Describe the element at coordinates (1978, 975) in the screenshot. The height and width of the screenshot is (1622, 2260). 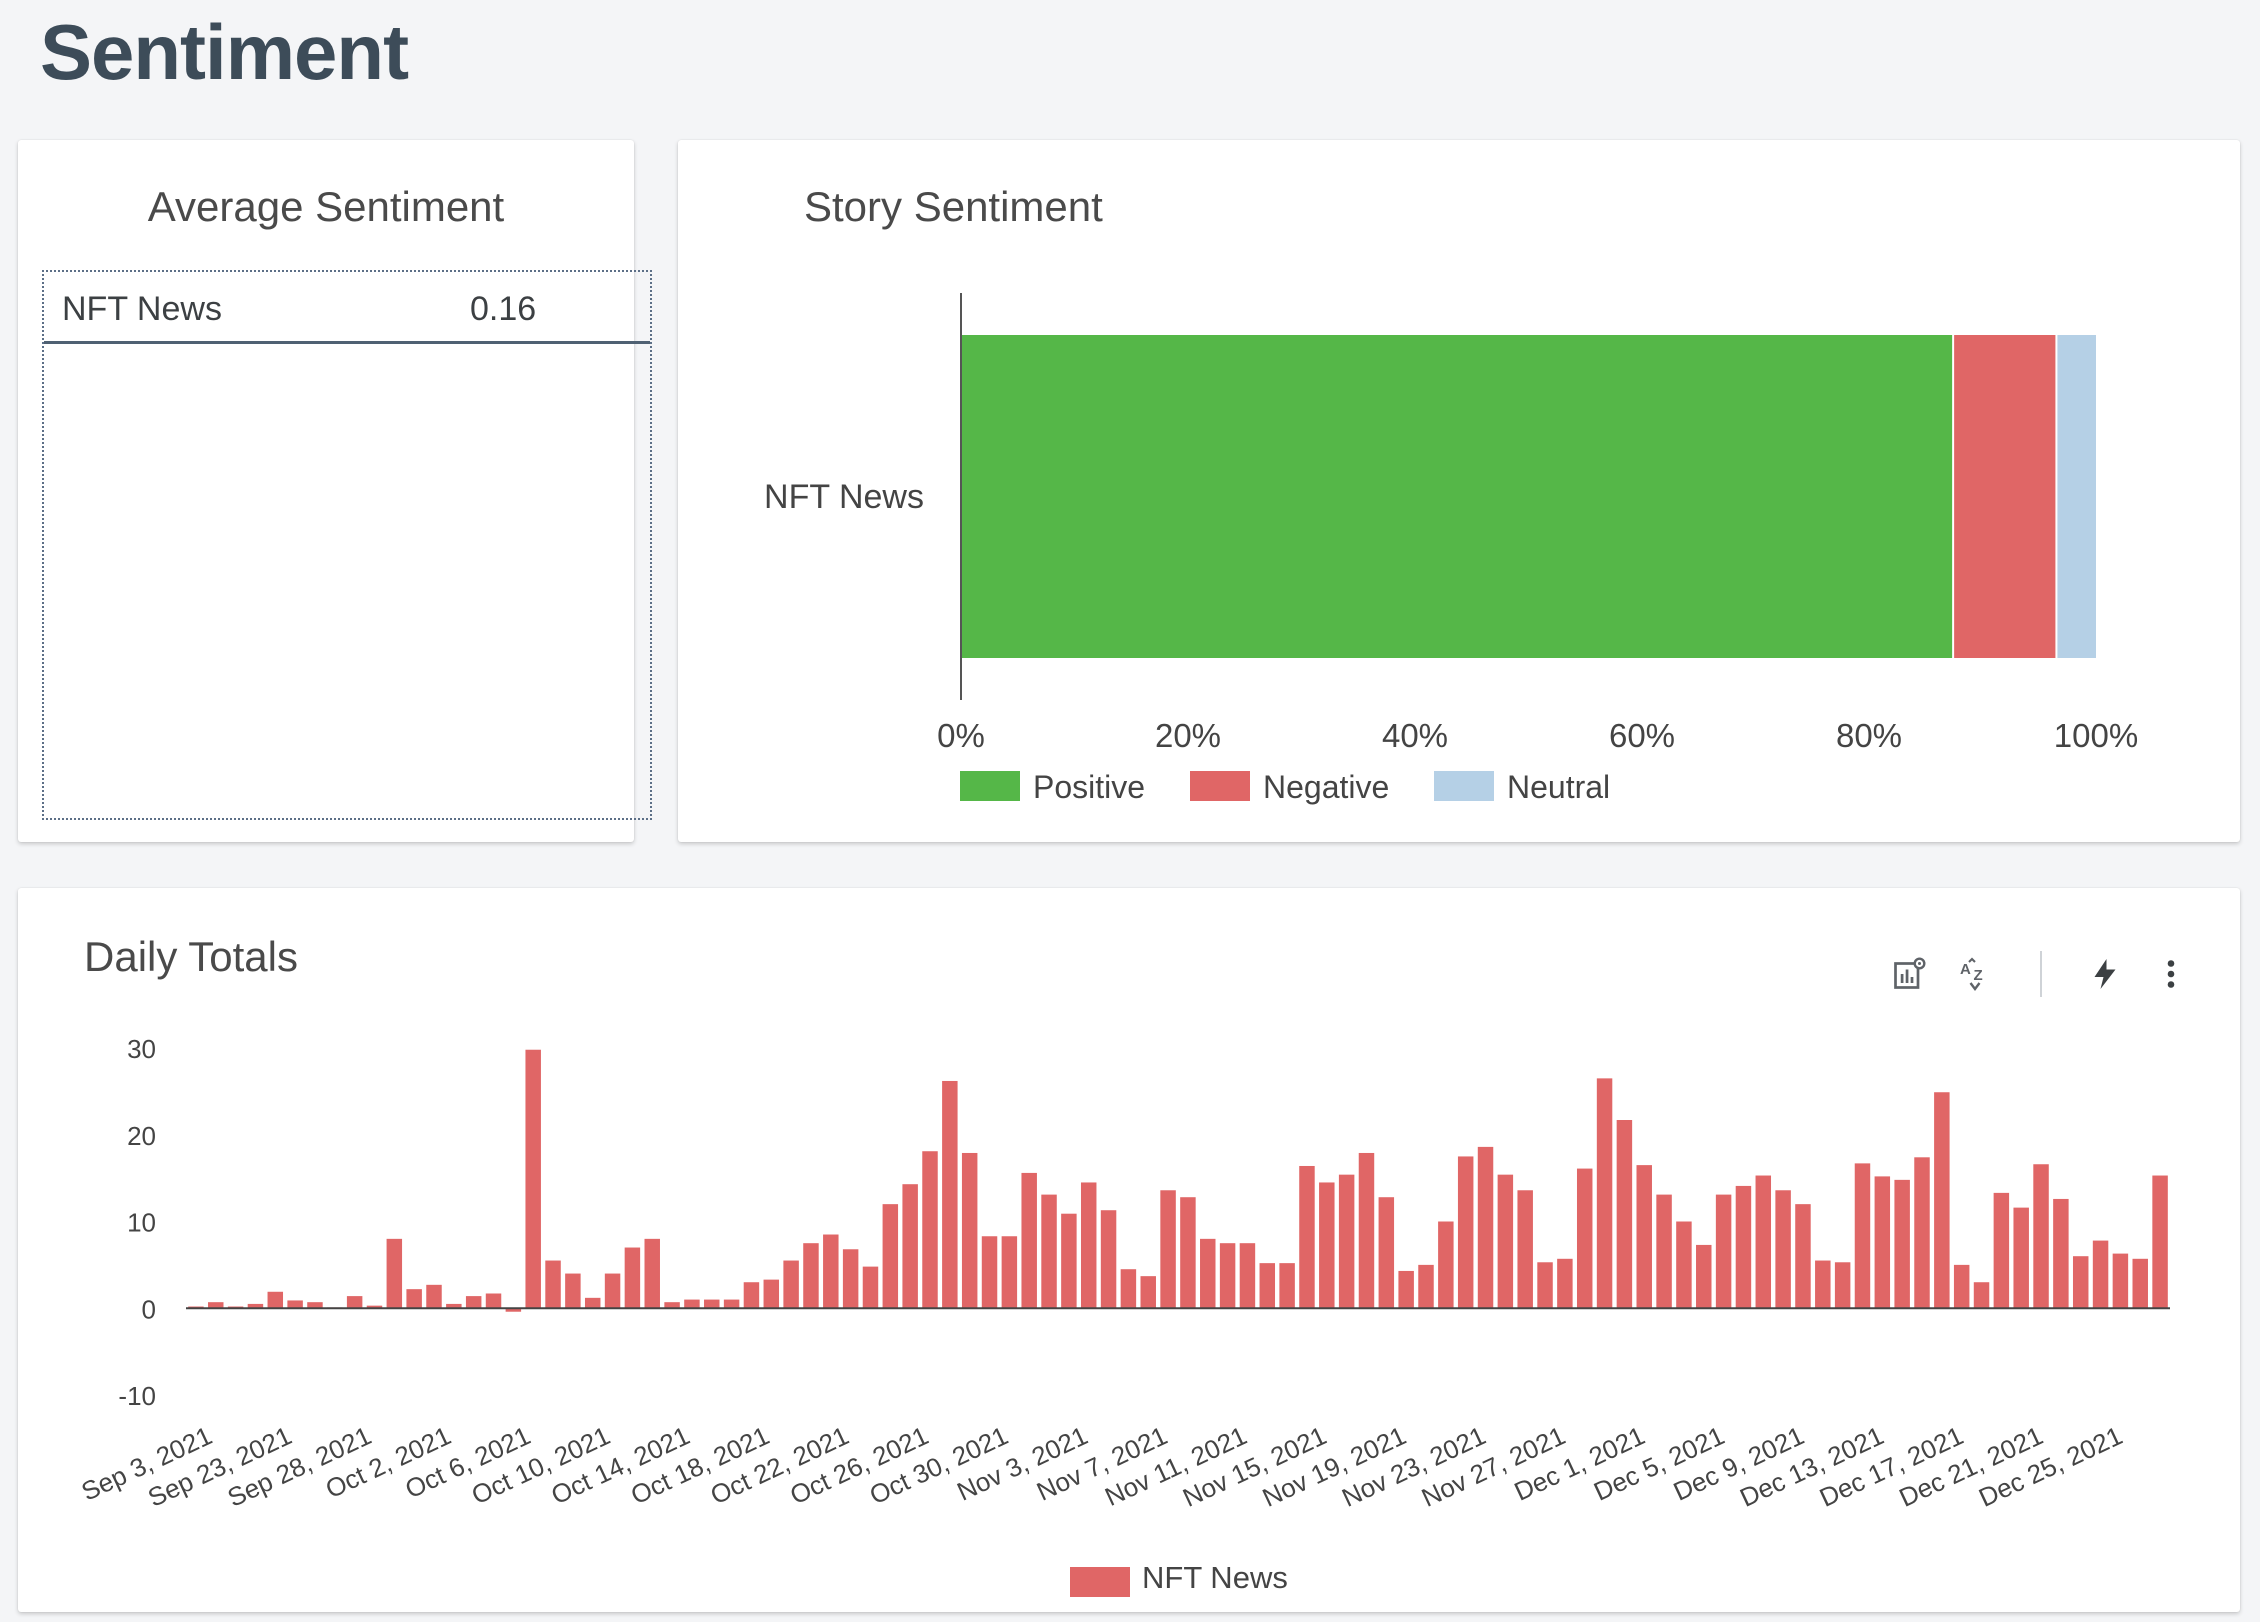
I see `svg-text: Z` at that location.